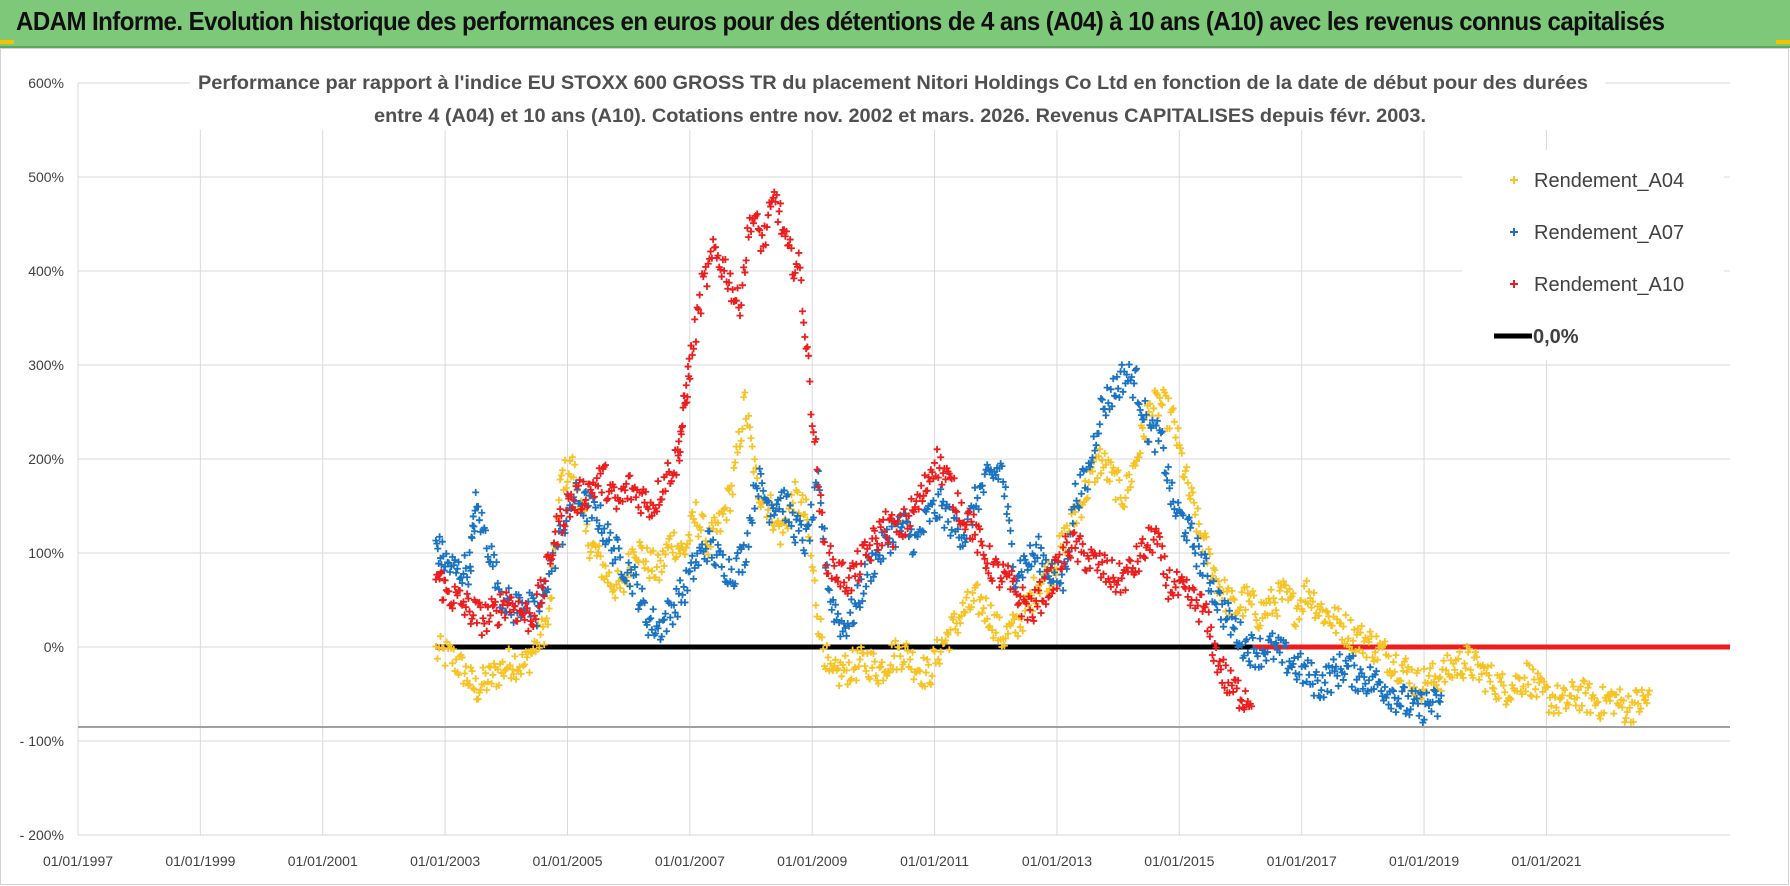  What do you see at coordinates (200, 861) in the screenshot?
I see `x-tick-label: 01/01/1999` at bounding box center [200, 861].